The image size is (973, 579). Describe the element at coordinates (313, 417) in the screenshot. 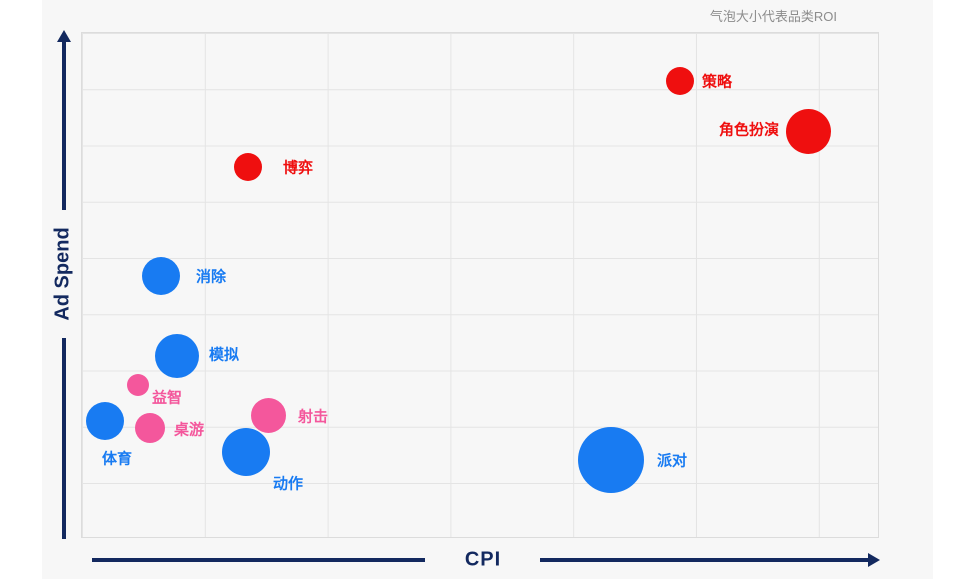

I see `bubble-label-shooter: 射击` at that location.